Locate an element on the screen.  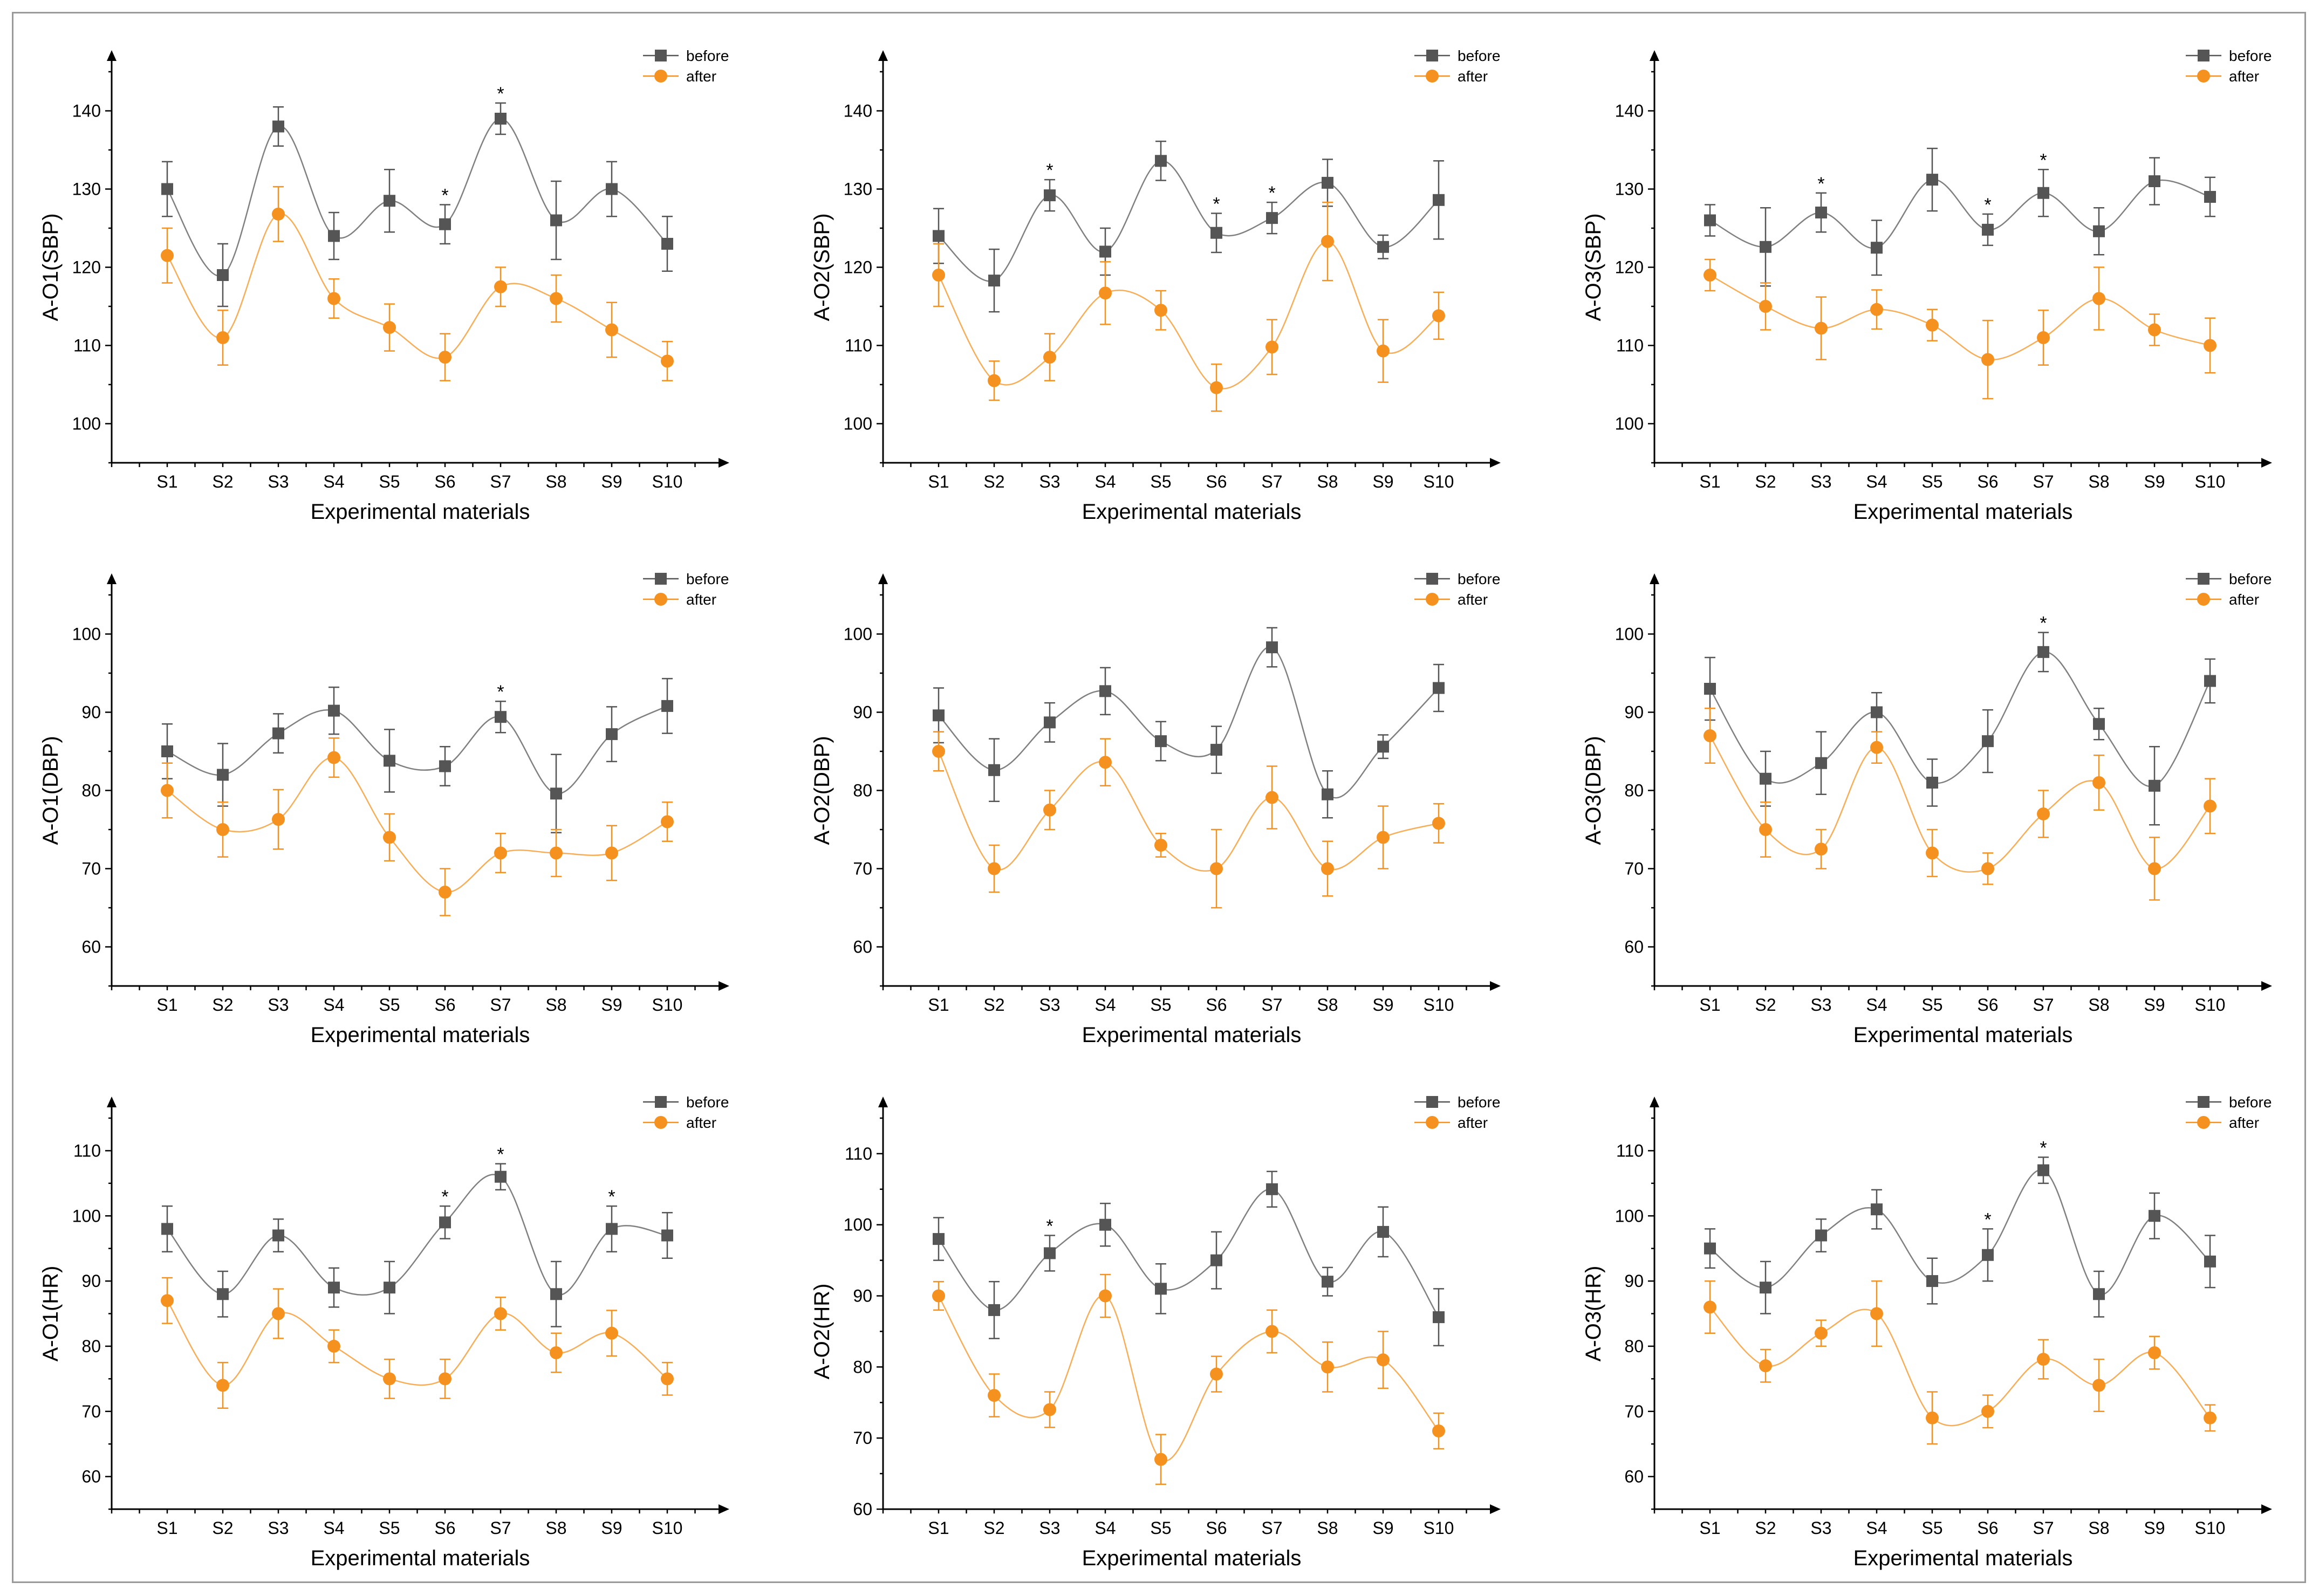
y-tick-label: 80 is located at coordinates (863, 790).